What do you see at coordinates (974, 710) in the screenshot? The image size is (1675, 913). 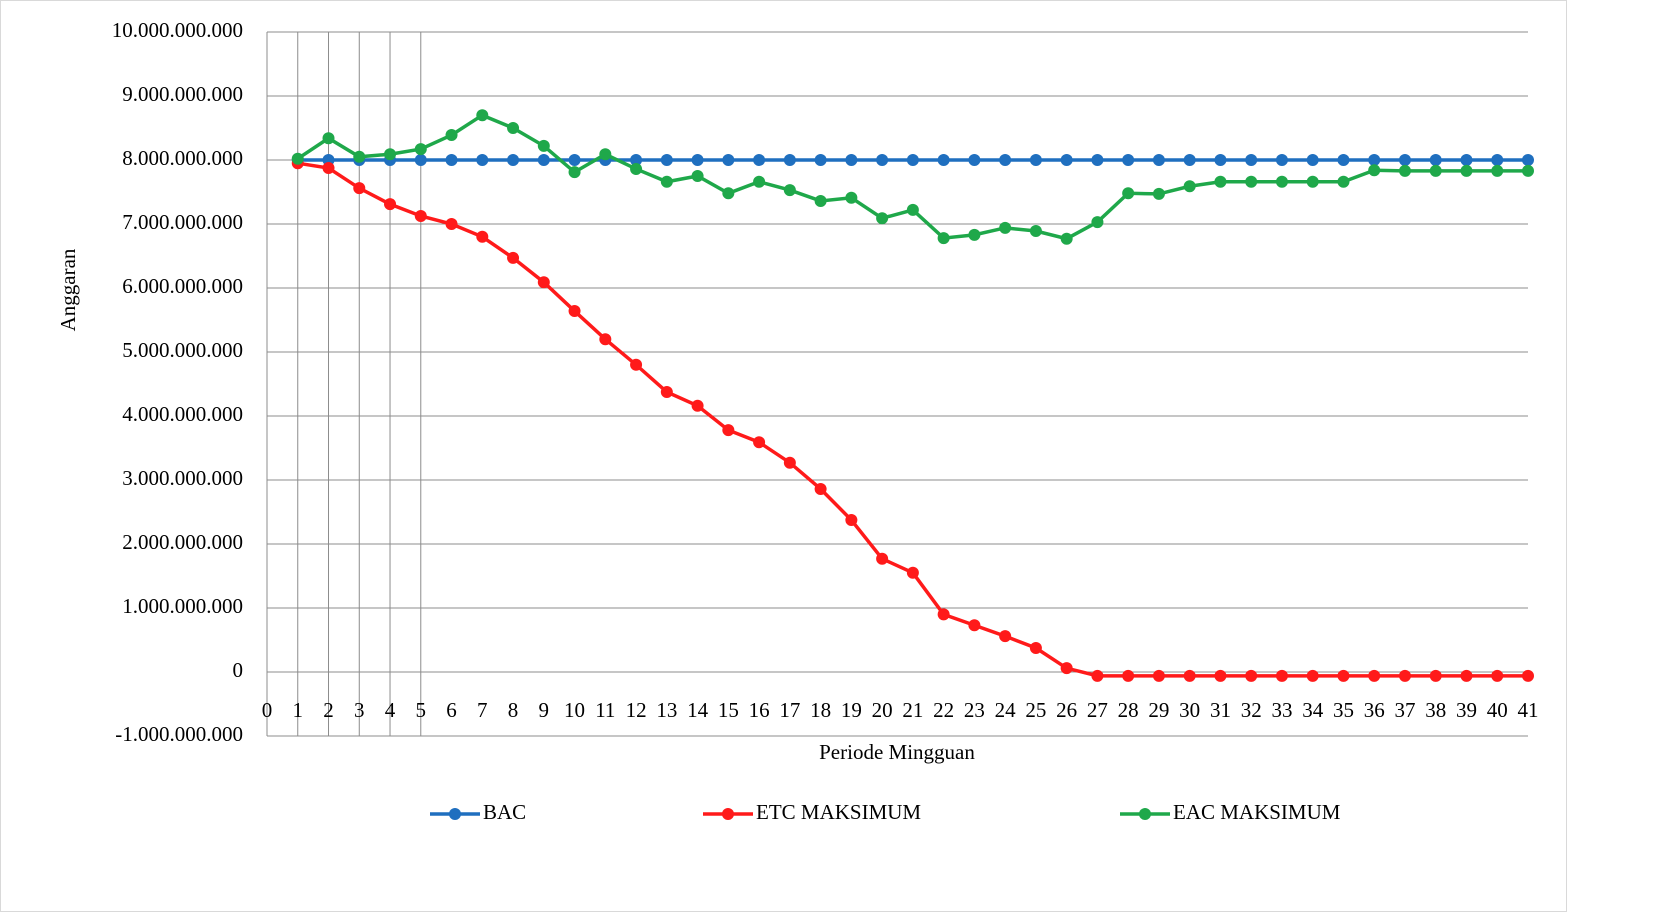 I see `x-tick-label: 23` at bounding box center [974, 710].